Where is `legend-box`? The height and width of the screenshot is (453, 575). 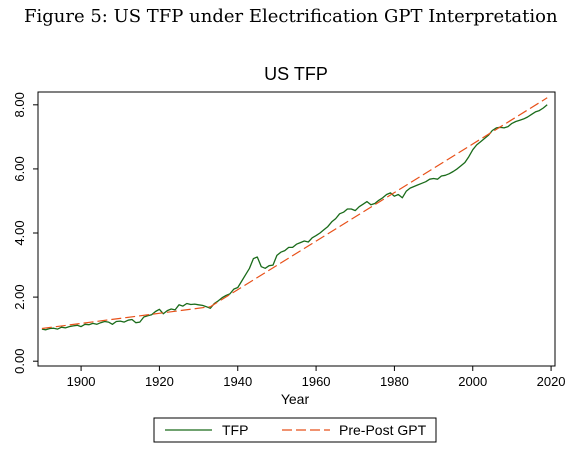
legend-box is located at coordinates (295, 430).